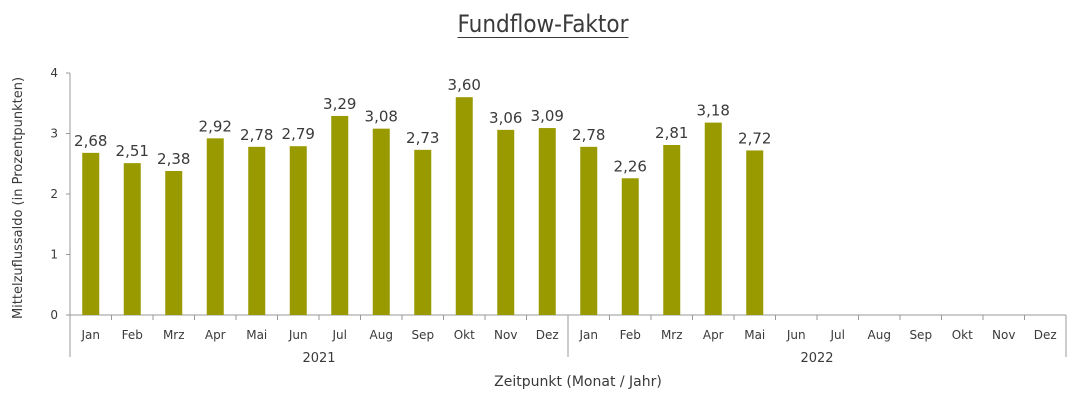 Image resolution: width=1086 pixels, height=400 pixels. What do you see at coordinates (381, 117) in the screenshot?
I see `data-label: 3,08` at bounding box center [381, 117].